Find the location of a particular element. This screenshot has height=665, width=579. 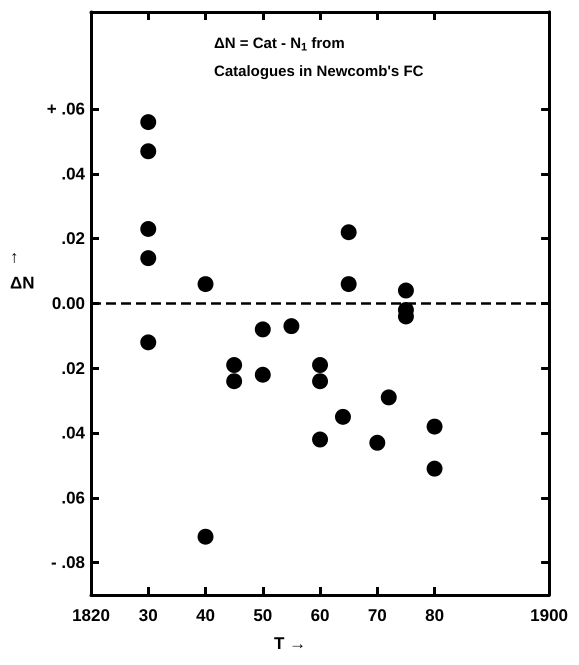

y-axis-title: ↑ ΔN is located at coordinates (22, 270).